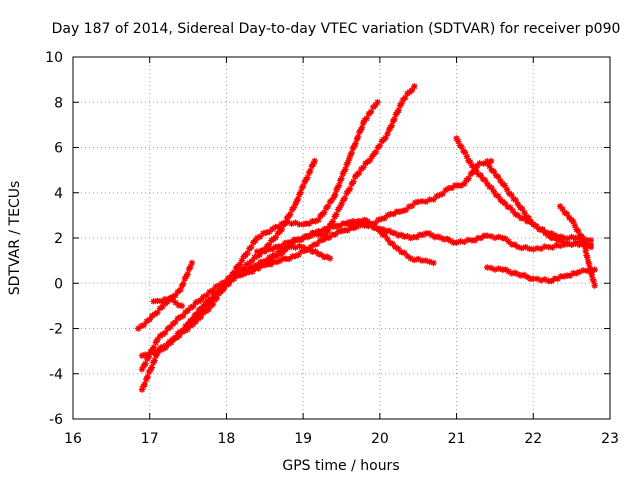 This screenshot has width=640, height=480. Describe the element at coordinates (227, 439) in the screenshot. I see `x-tick-label: 18` at that location.